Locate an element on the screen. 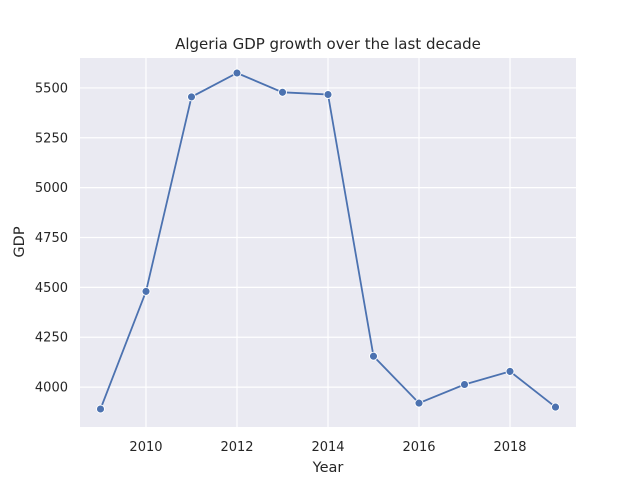 This screenshot has width=640, height=480. x-axis-title: Year is located at coordinates (328, 468).